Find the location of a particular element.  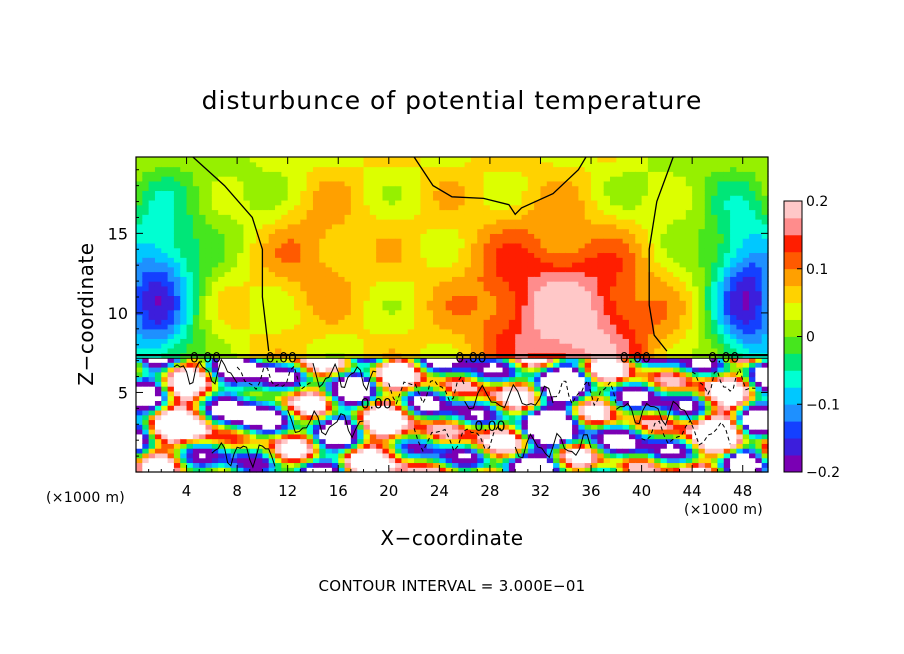

x-tick-label: 20 is located at coordinates (388, 491).